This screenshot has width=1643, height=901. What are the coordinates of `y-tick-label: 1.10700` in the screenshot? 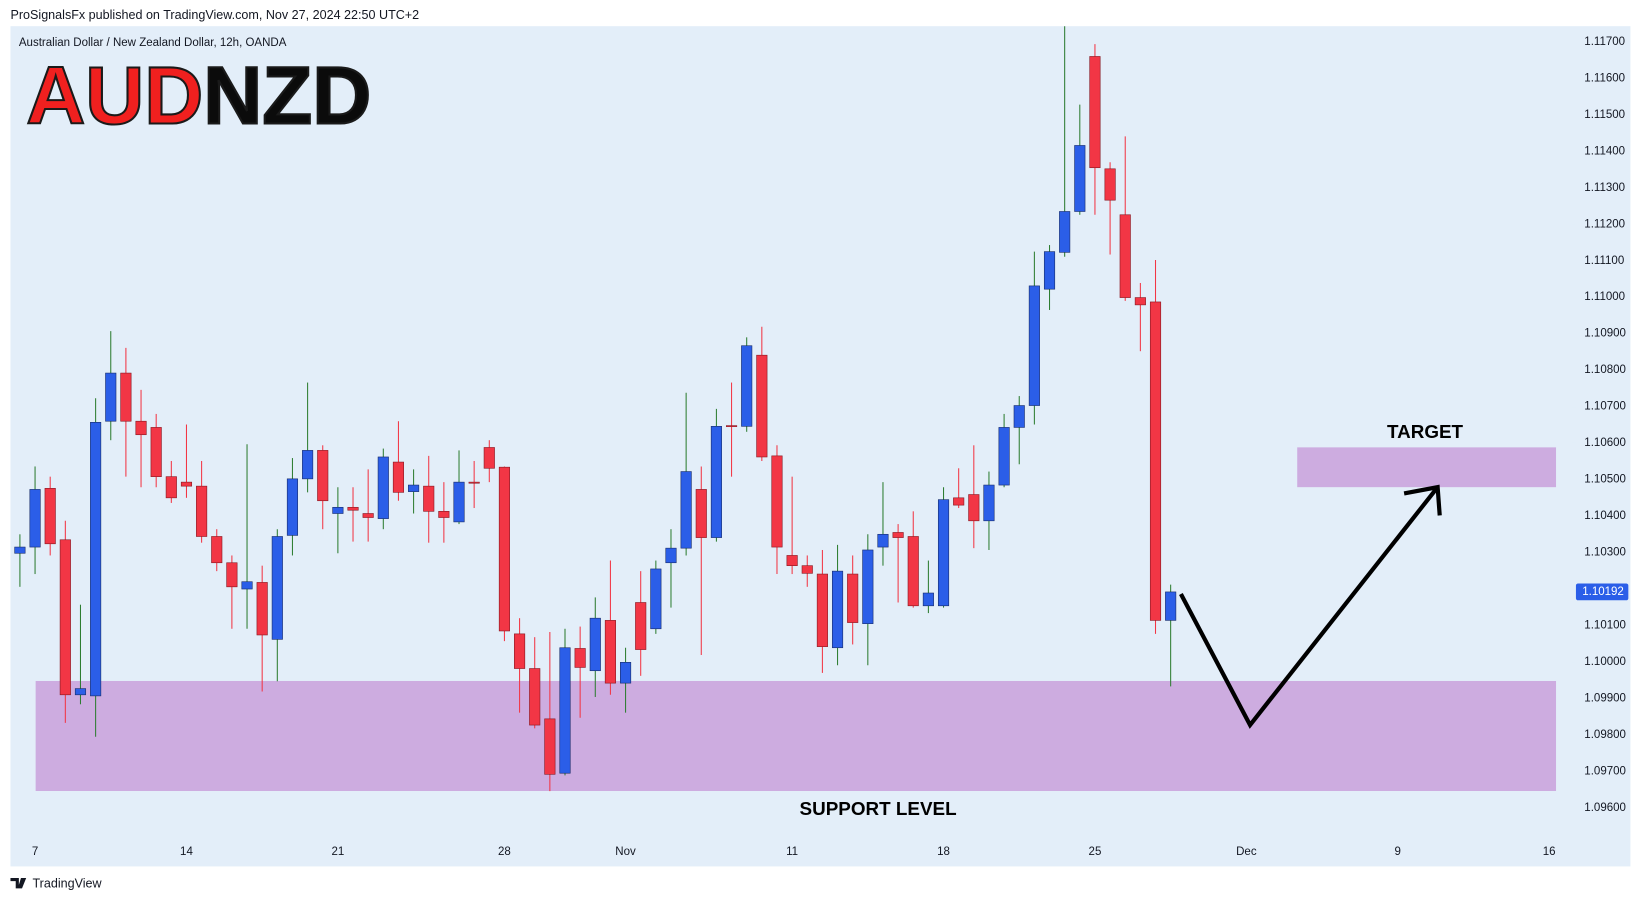 It's located at (1605, 407).